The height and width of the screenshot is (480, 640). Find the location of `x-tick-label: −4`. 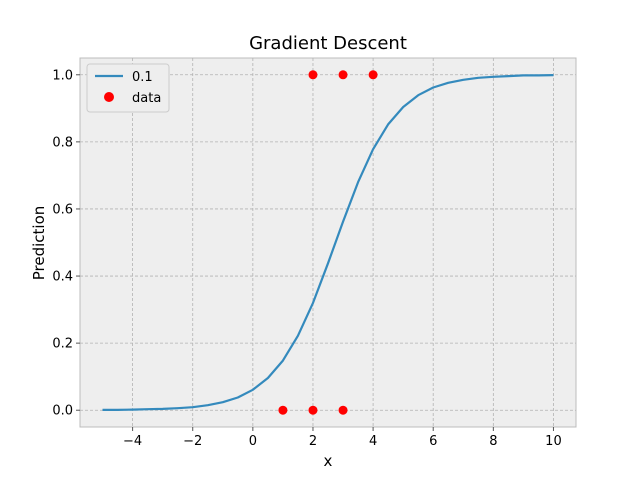

x-tick-label: −4 is located at coordinates (132, 441).